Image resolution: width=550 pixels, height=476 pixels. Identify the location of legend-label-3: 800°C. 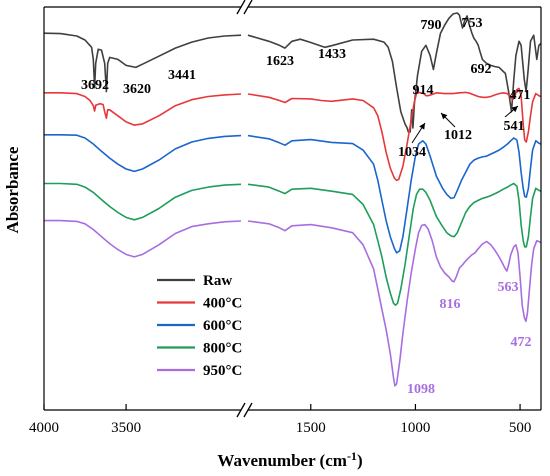
(222, 349).